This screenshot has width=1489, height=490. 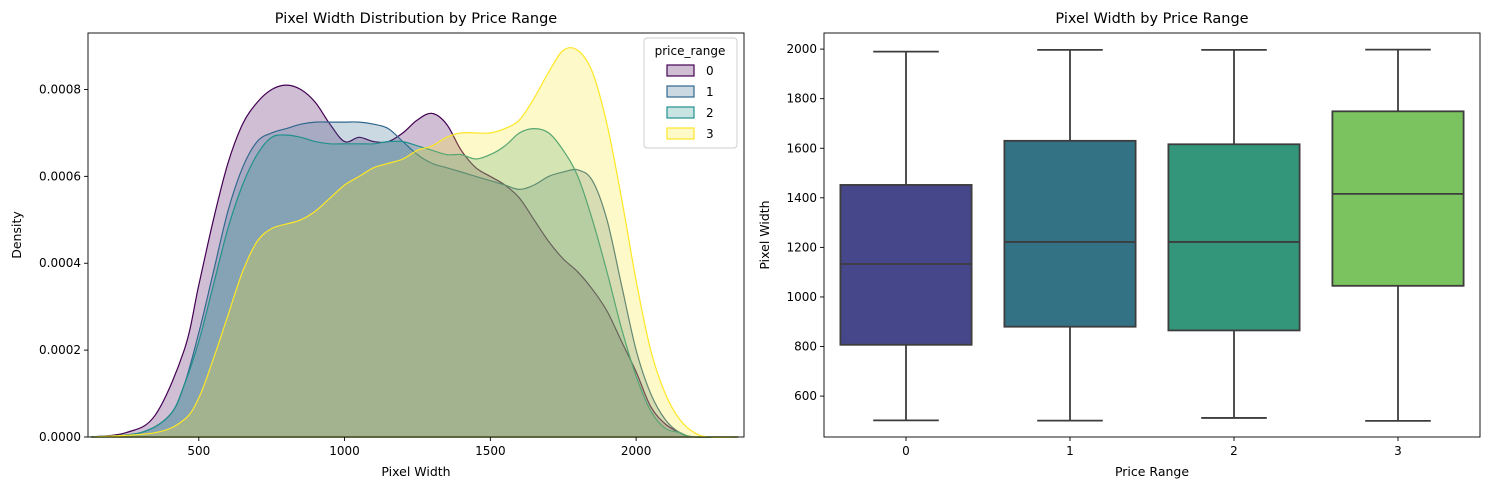 I want to click on box-y-tick-label: 1000, so click(x=801, y=297).